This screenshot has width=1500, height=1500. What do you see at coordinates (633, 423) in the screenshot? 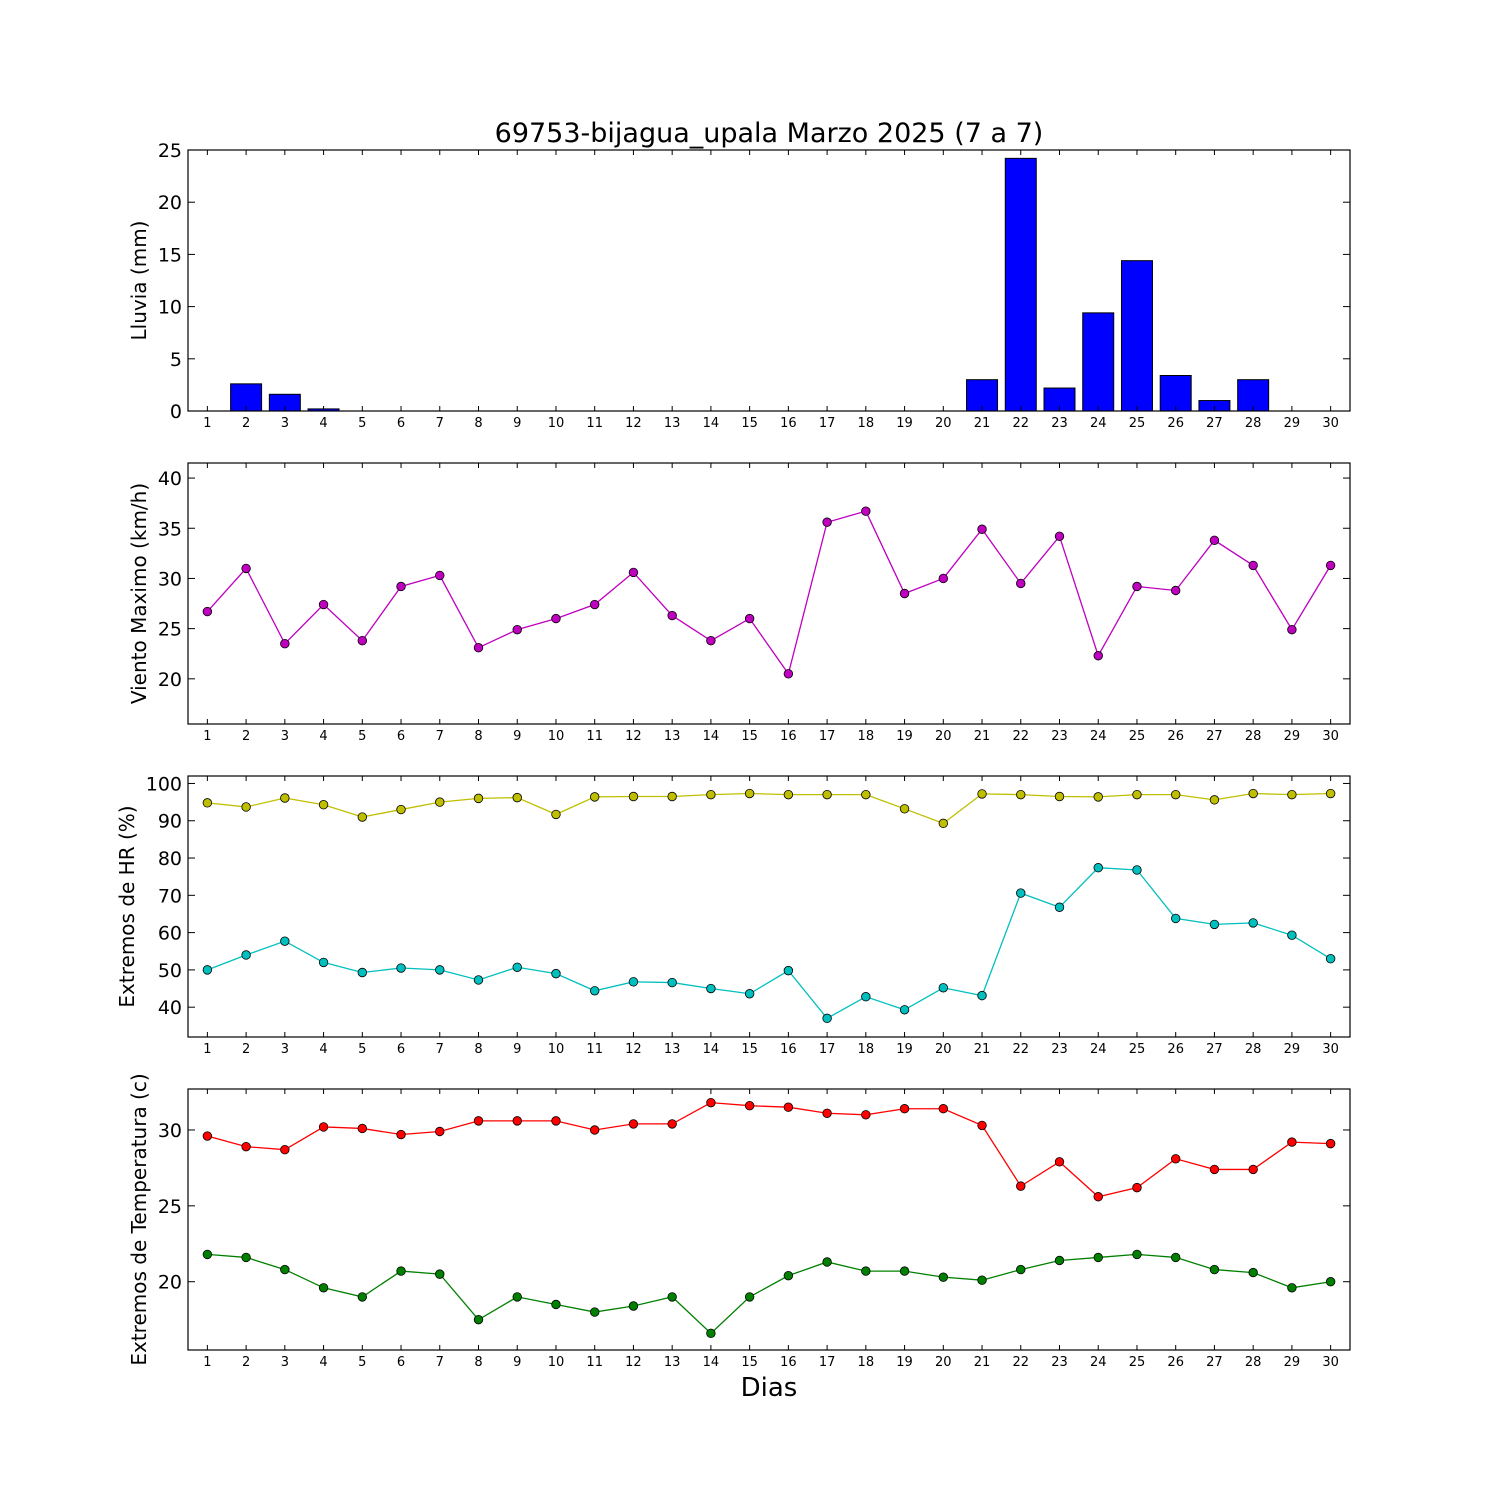
I see `x-tick-label: 12` at bounding box center [633, 423].